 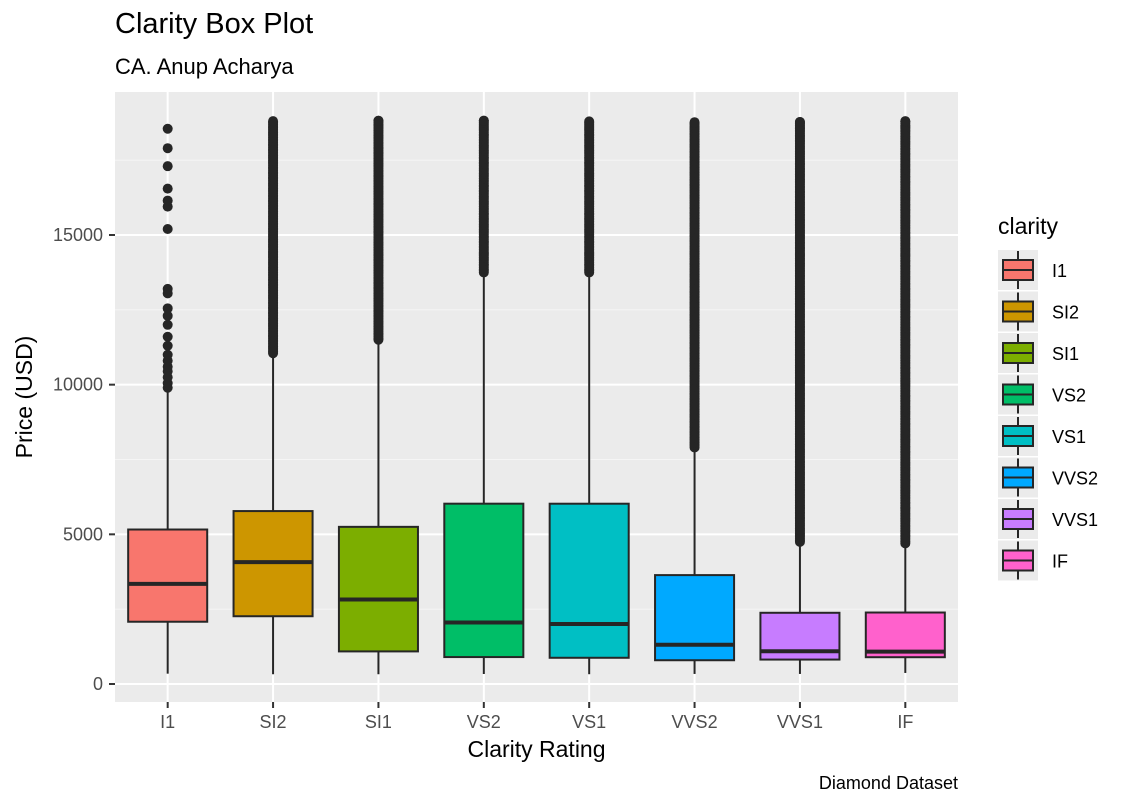 I want to click on y-axis-title: Price (USD), so click(x=24, y=397).